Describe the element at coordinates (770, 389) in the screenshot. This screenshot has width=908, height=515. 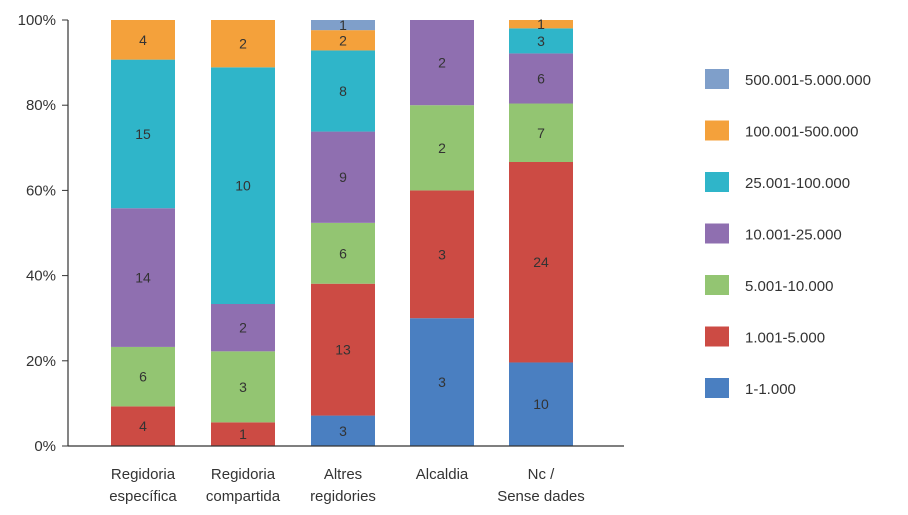
I see `legend-label: 1-1.000` at that location.